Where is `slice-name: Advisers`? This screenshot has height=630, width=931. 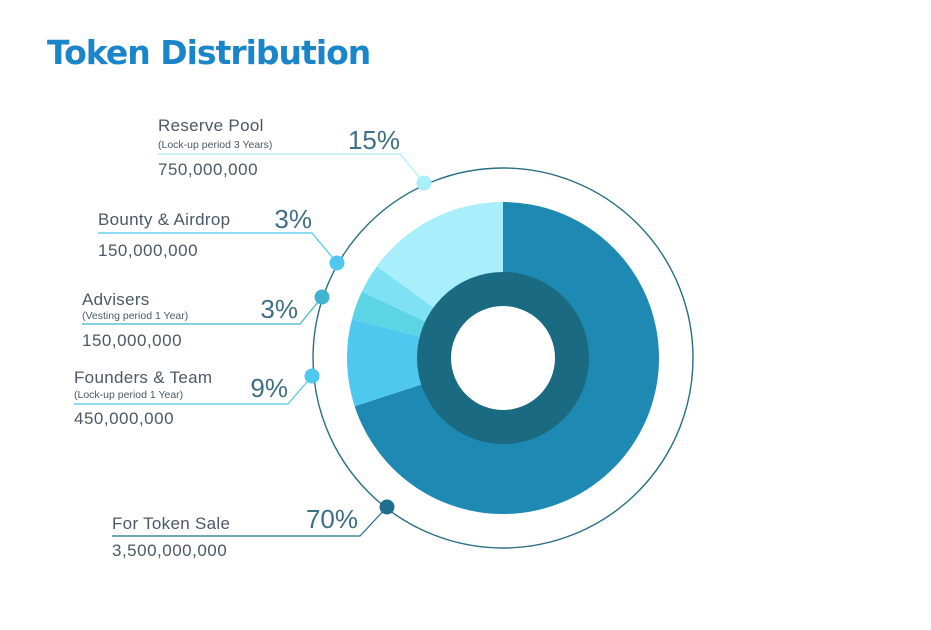
slice-name: Advisers is located at coordinates (116, 299).